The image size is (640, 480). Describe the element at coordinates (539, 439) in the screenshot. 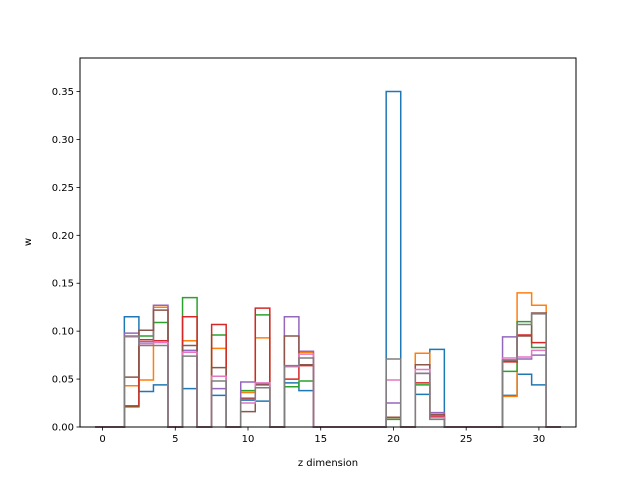

I see `x-tick-label: 30` at that location.